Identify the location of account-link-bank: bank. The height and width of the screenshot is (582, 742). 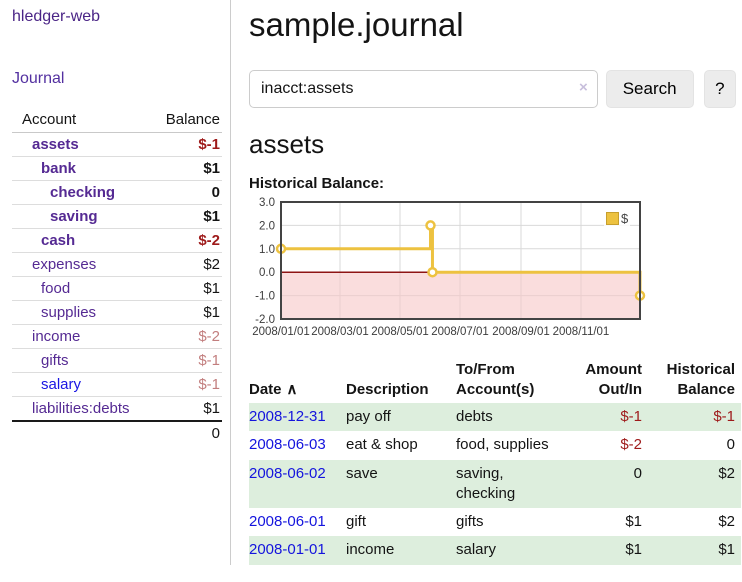
(59, 168).